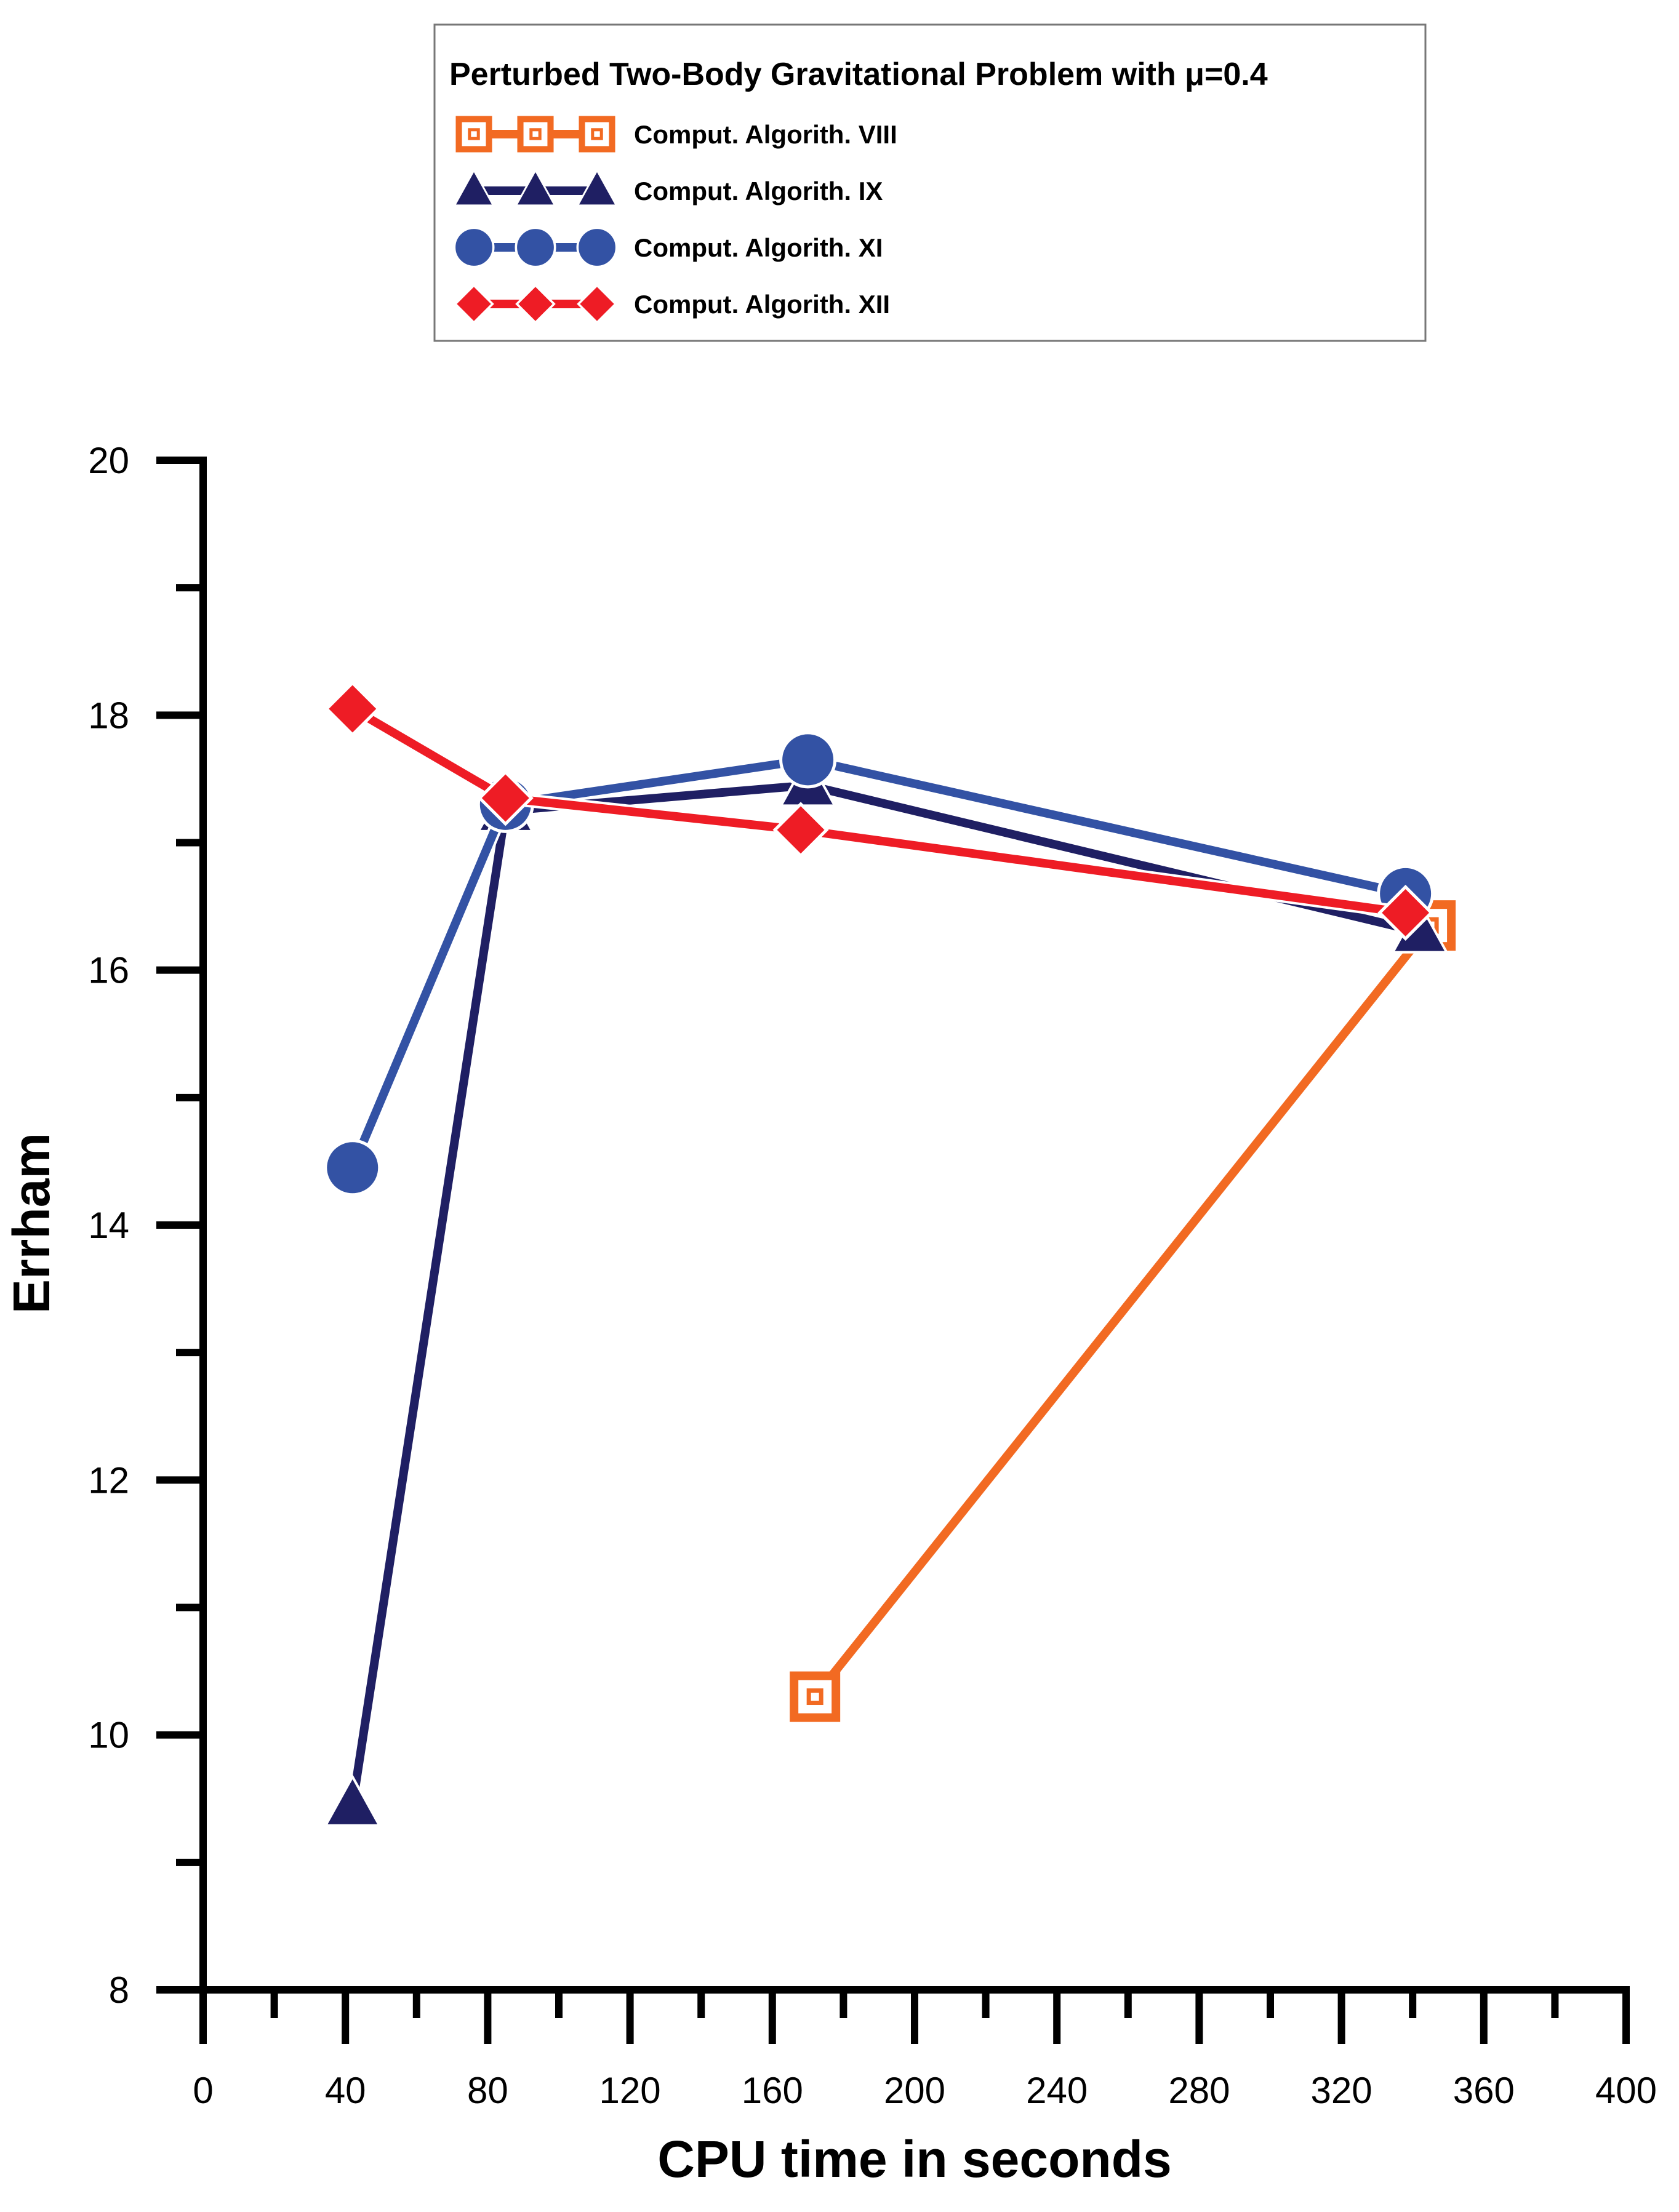 This screenshot has width=1679, height=2212. I want to click on y-tick-label: 10, so click(108, 1735).